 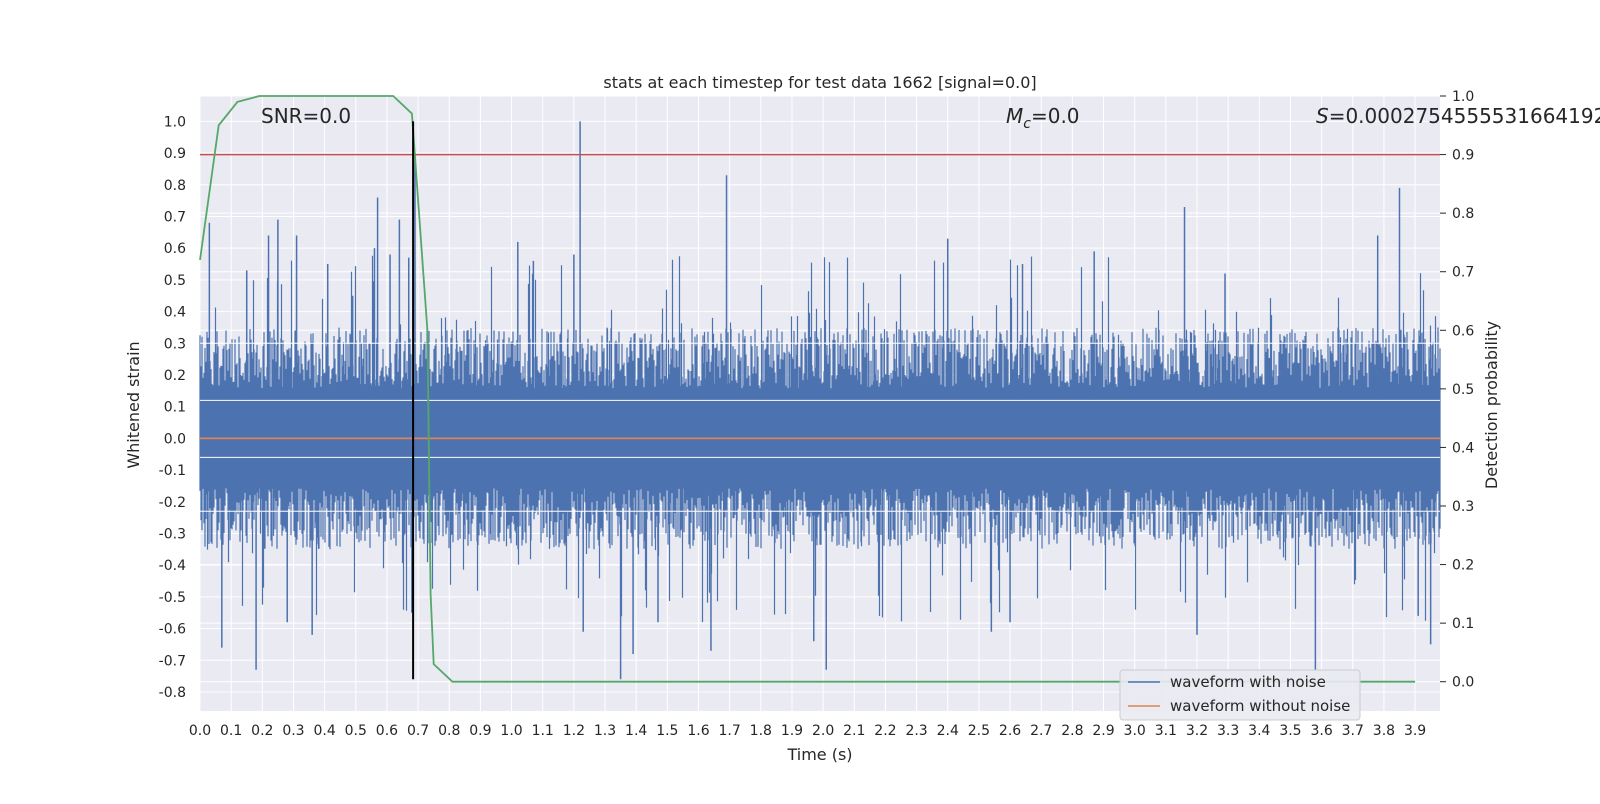 I want to click on y-tick-label: 0.3, so click(x=175, y=344).